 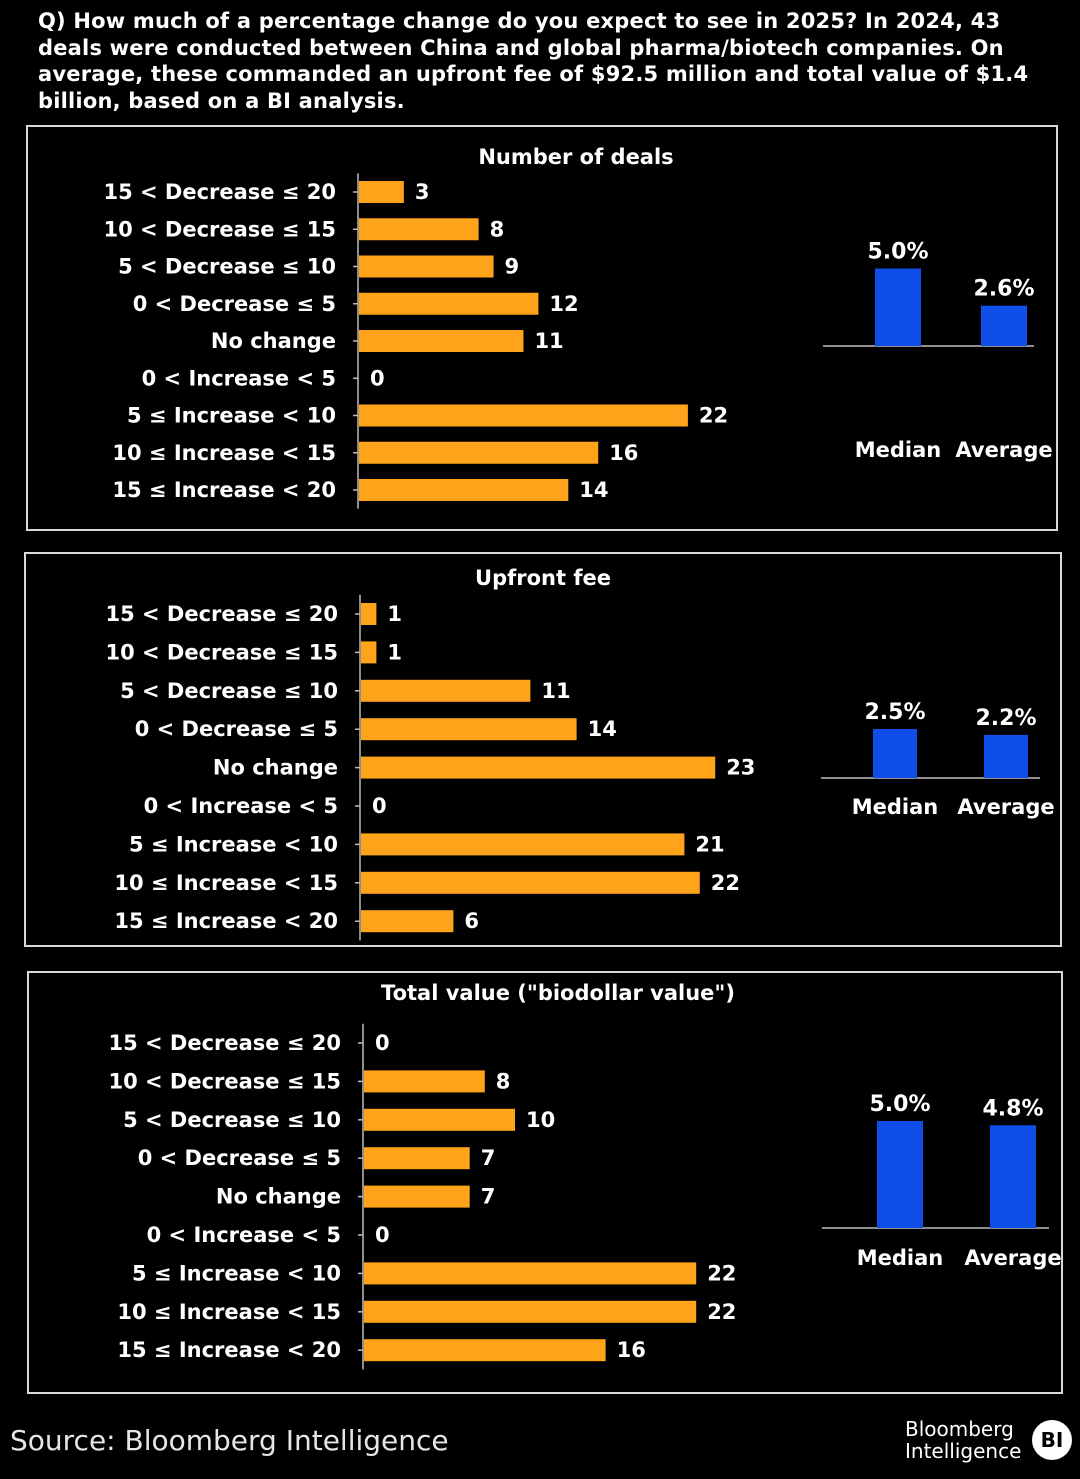 I want to click on logo-line-2: Intelligence, so click(x=963, y=1451).